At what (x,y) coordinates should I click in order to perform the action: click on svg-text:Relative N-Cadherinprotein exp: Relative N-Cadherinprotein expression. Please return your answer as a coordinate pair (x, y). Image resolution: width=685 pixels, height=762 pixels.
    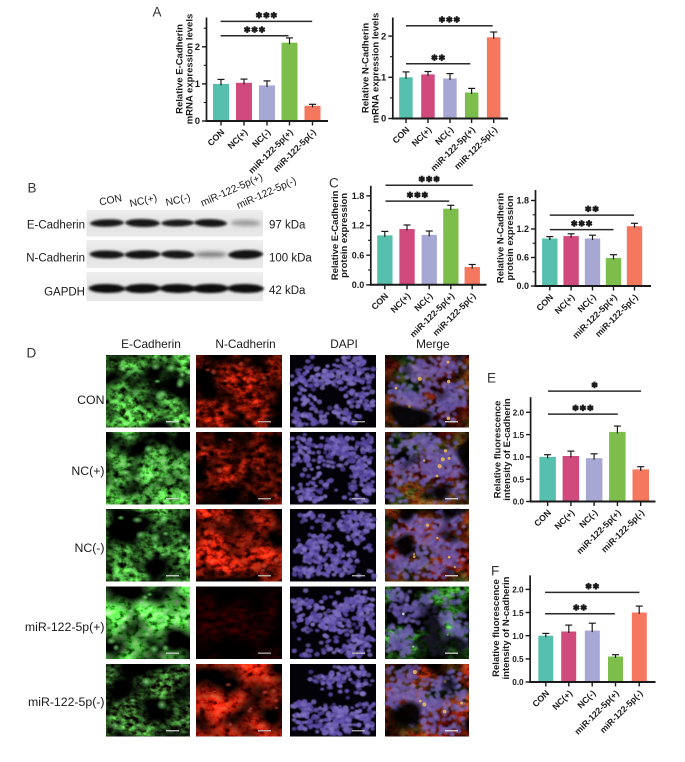
    Looking at the image, I should click on (506, 238).